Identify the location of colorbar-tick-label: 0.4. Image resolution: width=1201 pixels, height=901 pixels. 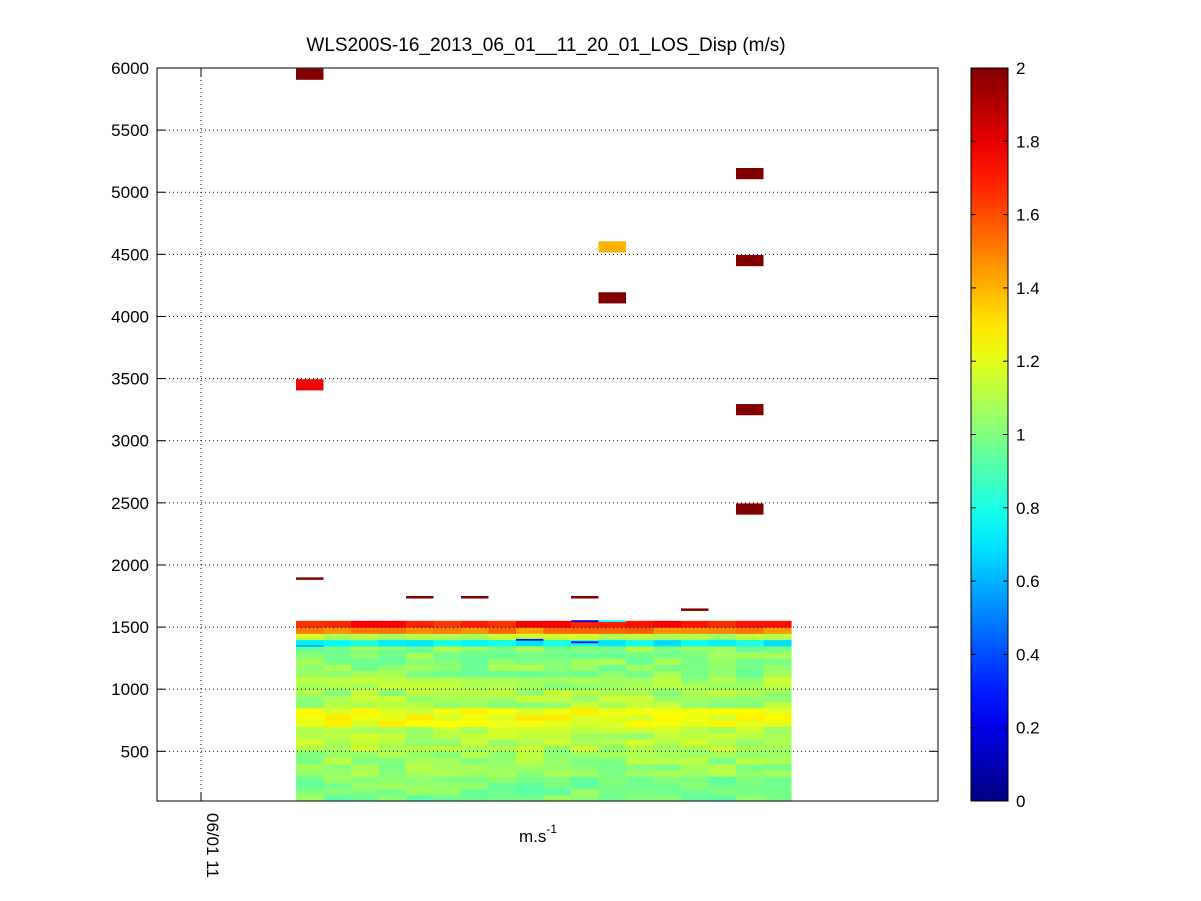
(1028, 654).